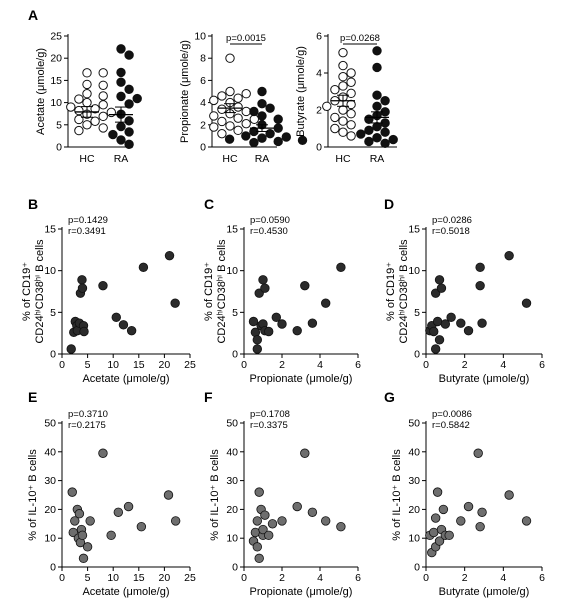 This screenshot has height=607, width=571. What do you see at coordinates (209, 204) in the screenshot?
I see `panel-letter-c: C` at bounding box center [209, 204].